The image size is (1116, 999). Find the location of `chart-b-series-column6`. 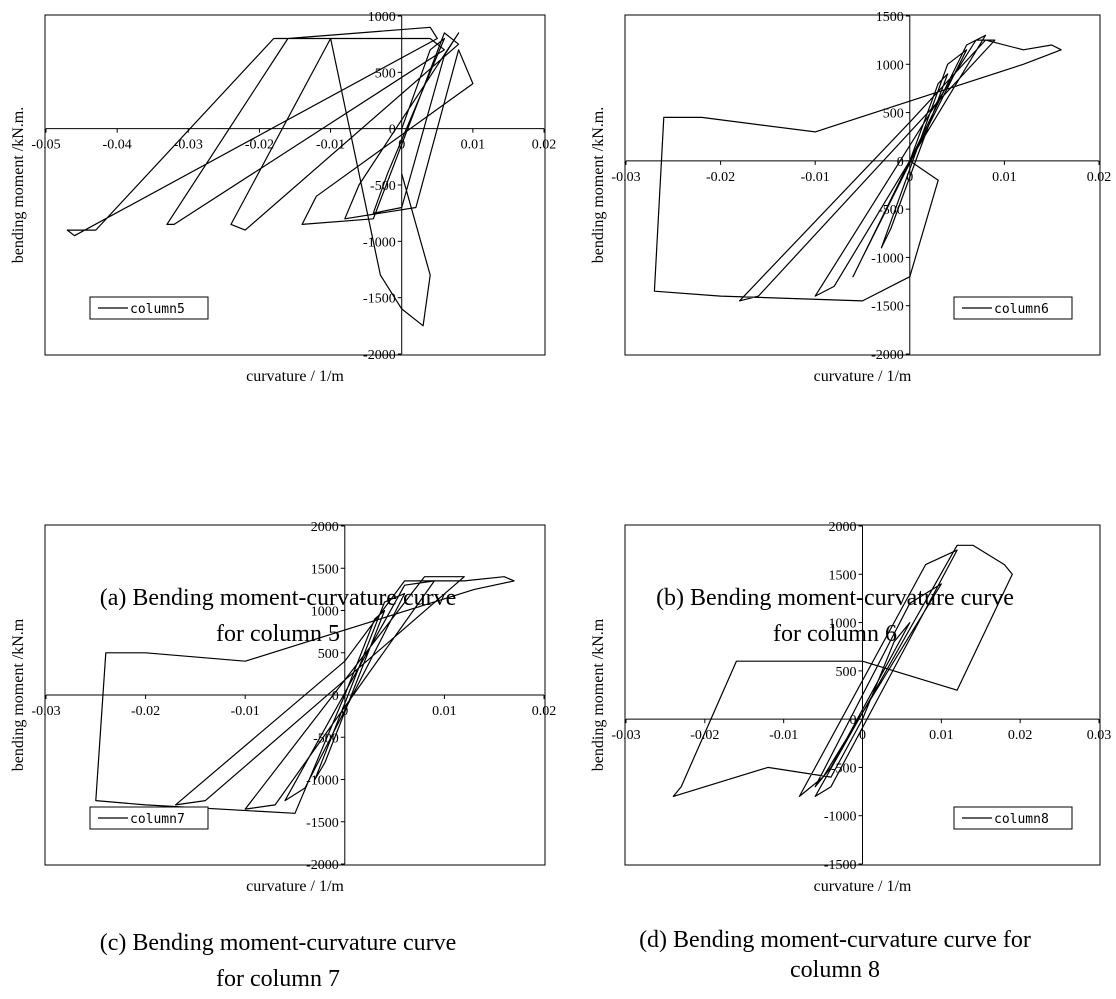

chart-b-series-column6 is located at coordinates (857, 168).